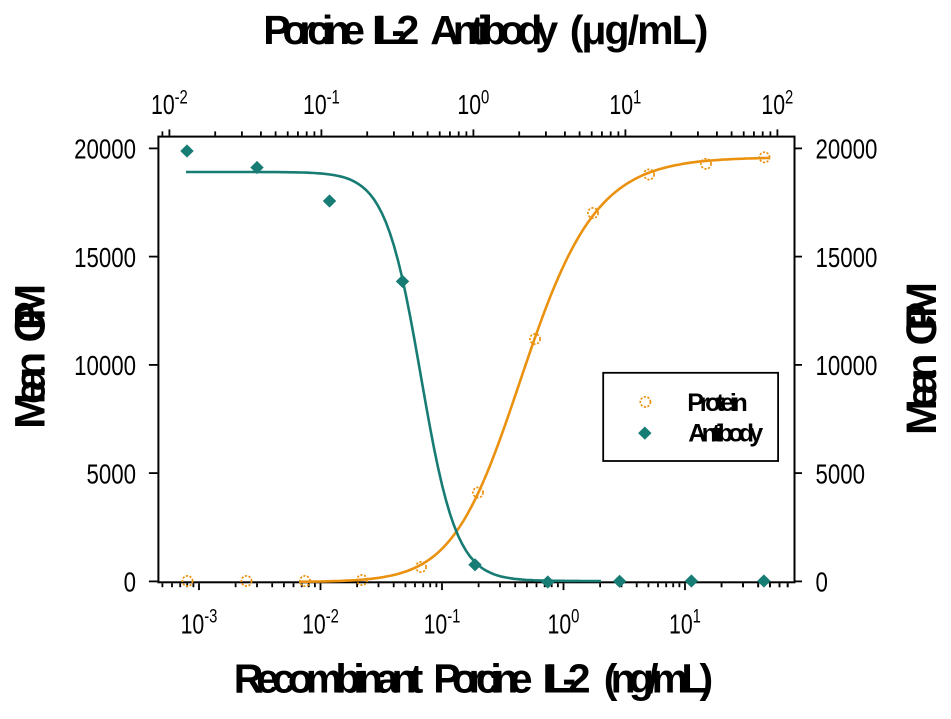 Image resolution: width=951 pixels, height=719 pixels. Describe the element at coordinates (789, 97) in the screenshot. I see `svg-text: 2` at that location.